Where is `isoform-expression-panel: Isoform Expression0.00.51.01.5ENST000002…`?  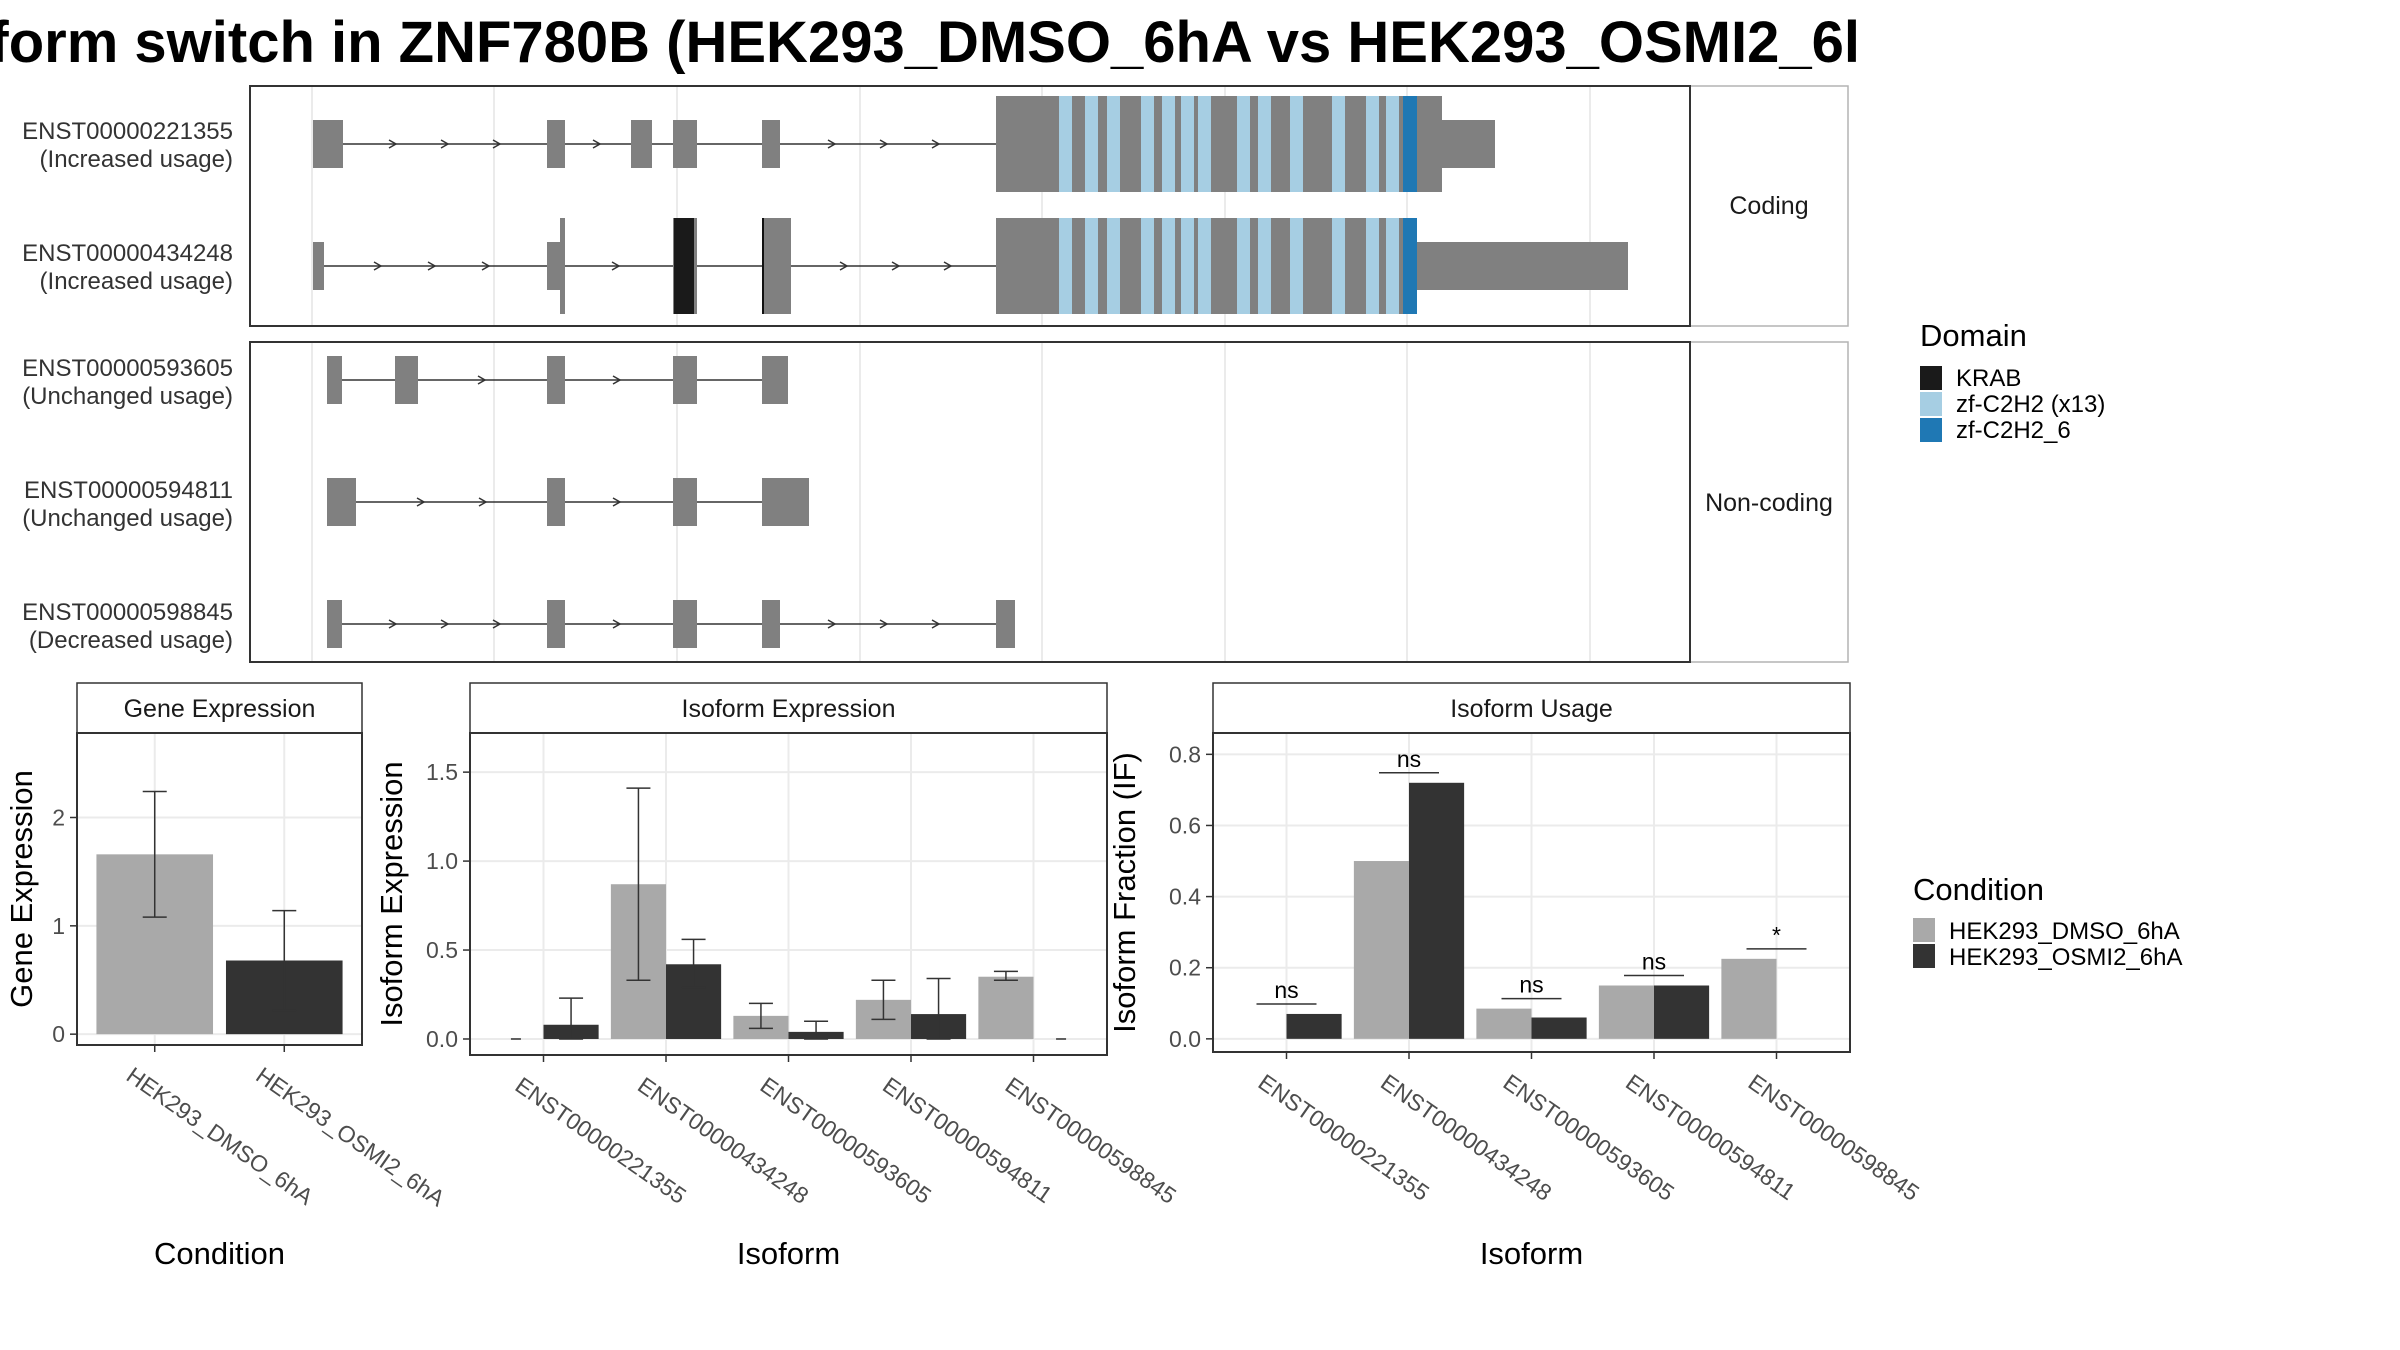
isoform-expression-panel: Isoform Expression0.00.51.01.5ENST000002… is located at coordinates (777, 976).